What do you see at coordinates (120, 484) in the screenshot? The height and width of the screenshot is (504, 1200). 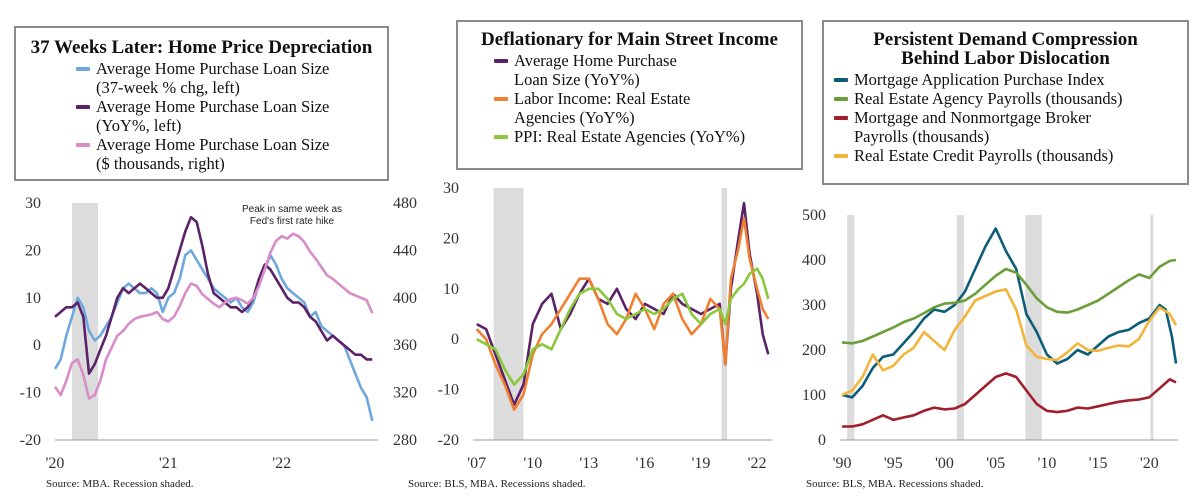 I see `chart1-source: Source: MBA. Recession shaded.` at bounding box center [120, 484].